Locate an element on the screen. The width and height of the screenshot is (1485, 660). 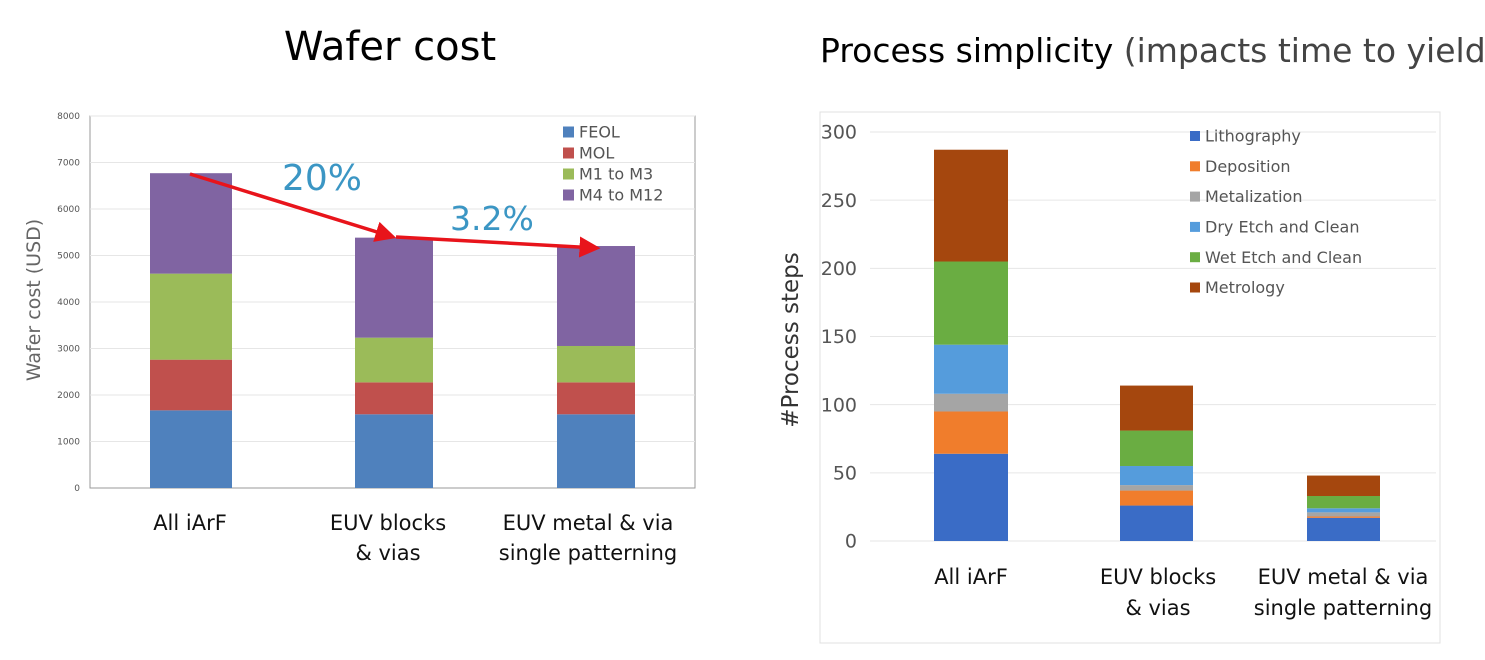
y-axis-label: #Process steps is located at coordinates (791, 340).